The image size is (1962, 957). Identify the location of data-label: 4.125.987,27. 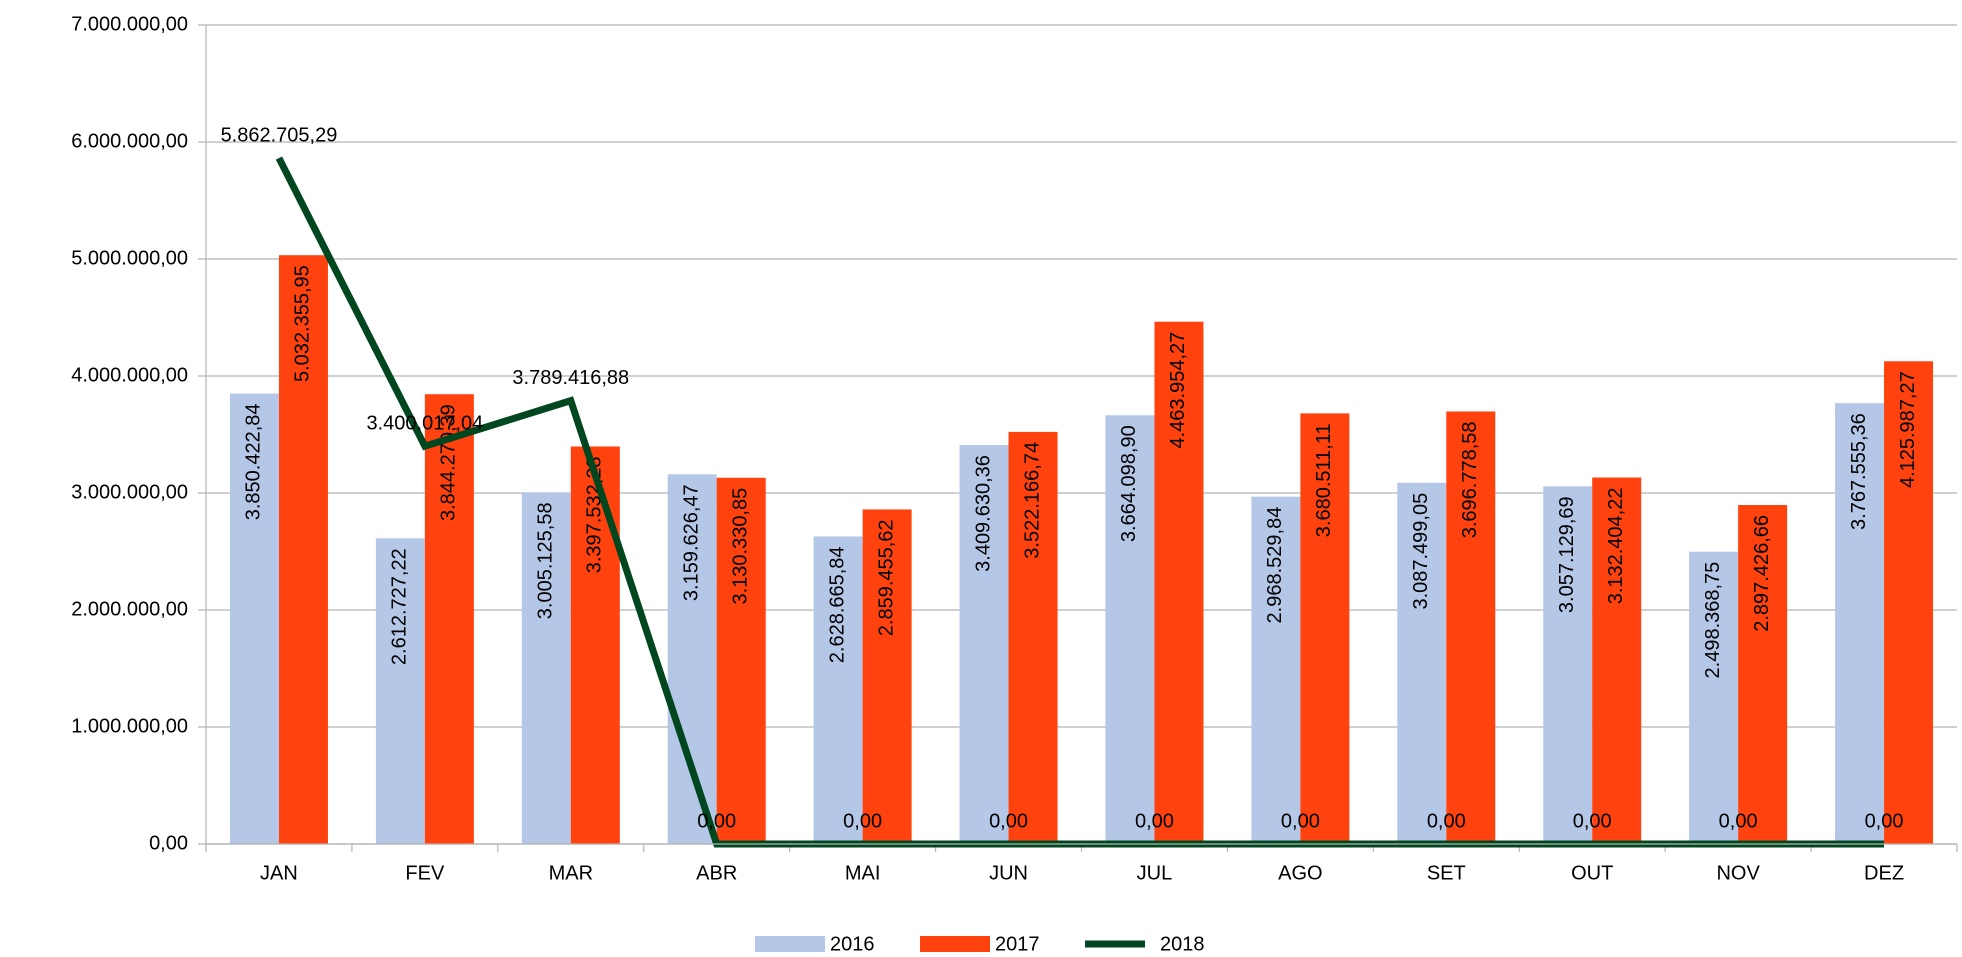
(1908, 429).